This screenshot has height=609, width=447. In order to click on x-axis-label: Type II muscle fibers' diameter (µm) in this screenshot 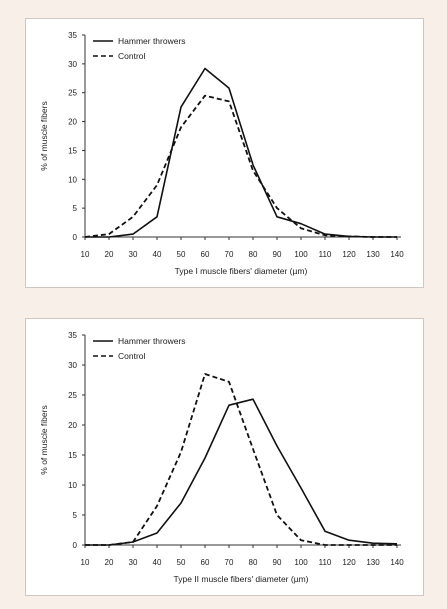, I will do `click(241, 579)`.